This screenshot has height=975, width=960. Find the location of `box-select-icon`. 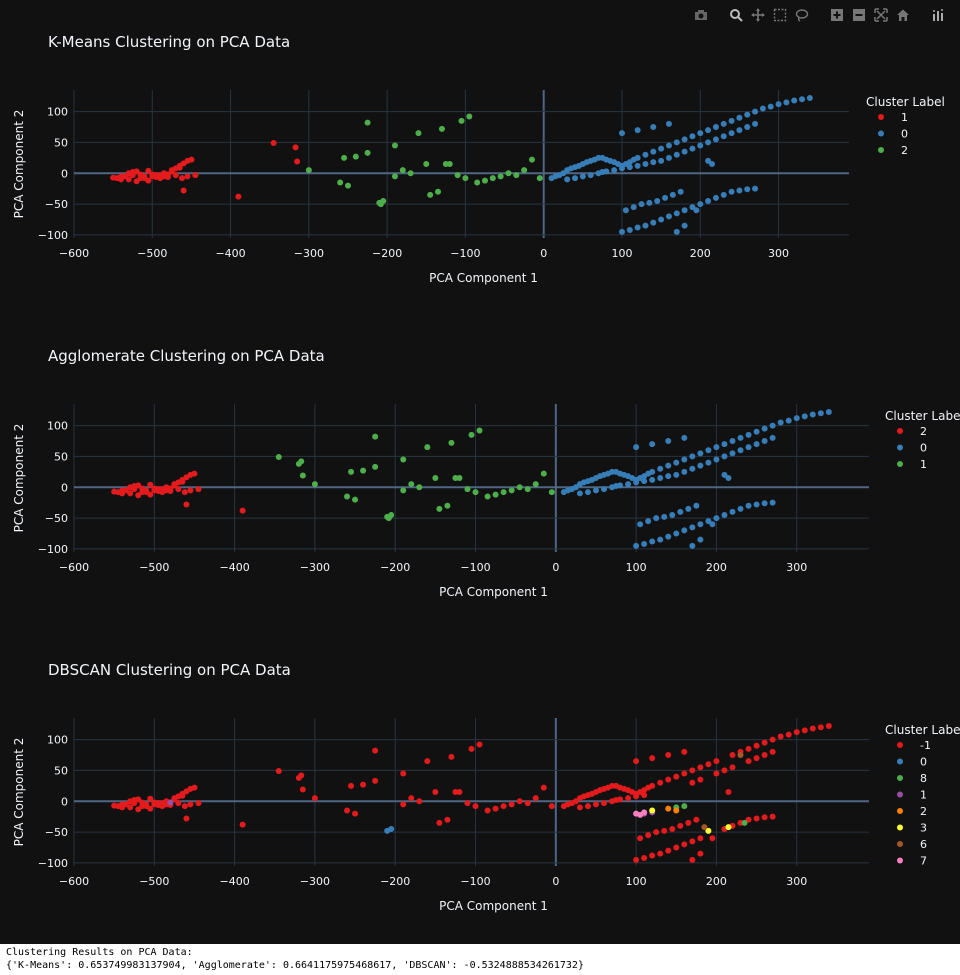

box-select-icon is located at coordinates (779, 14).